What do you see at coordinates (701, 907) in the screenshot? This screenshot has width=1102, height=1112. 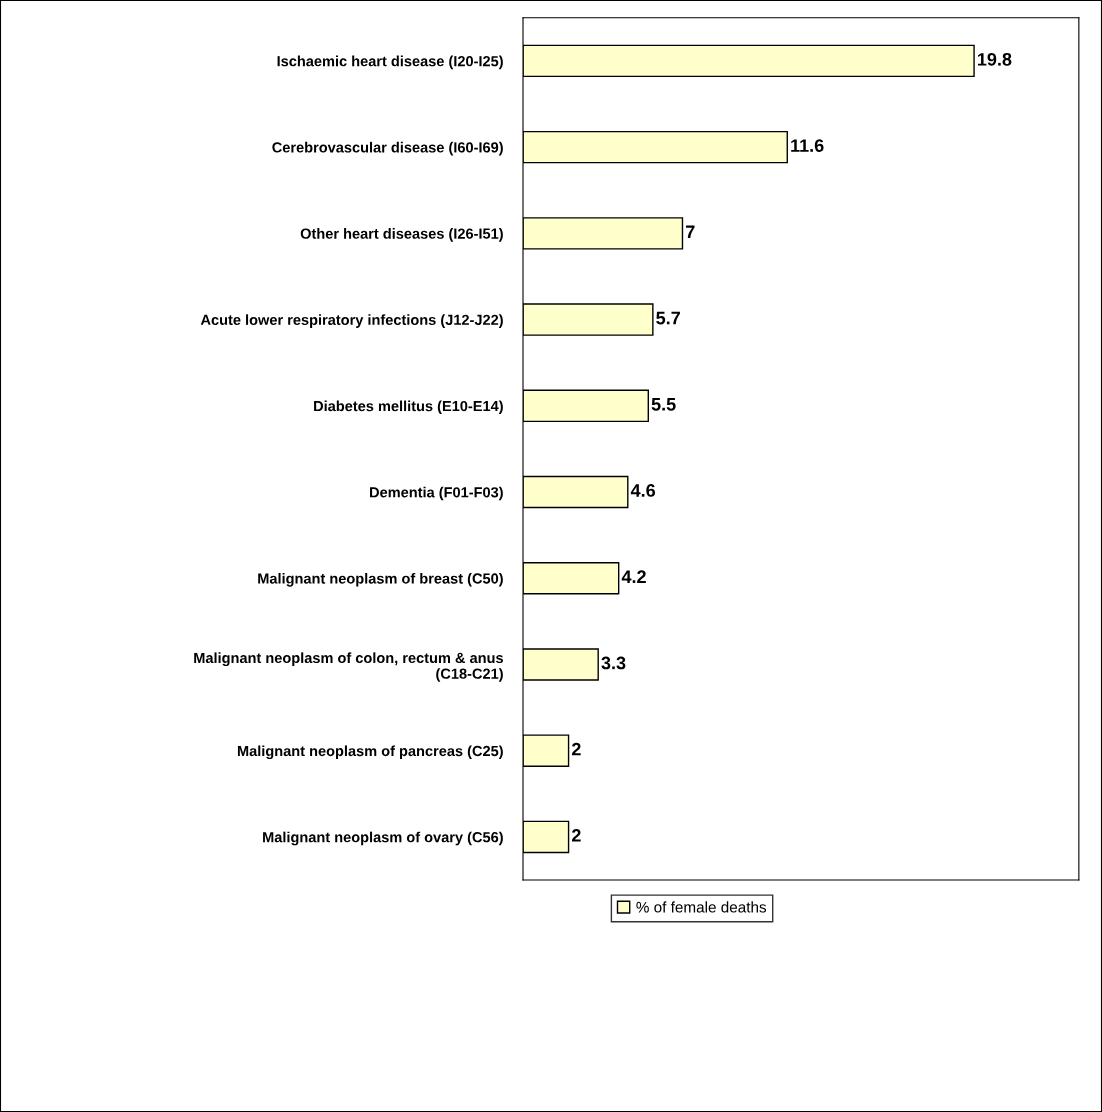 I see `legend-label: % of female deaths` at bounding box center [701, 907].